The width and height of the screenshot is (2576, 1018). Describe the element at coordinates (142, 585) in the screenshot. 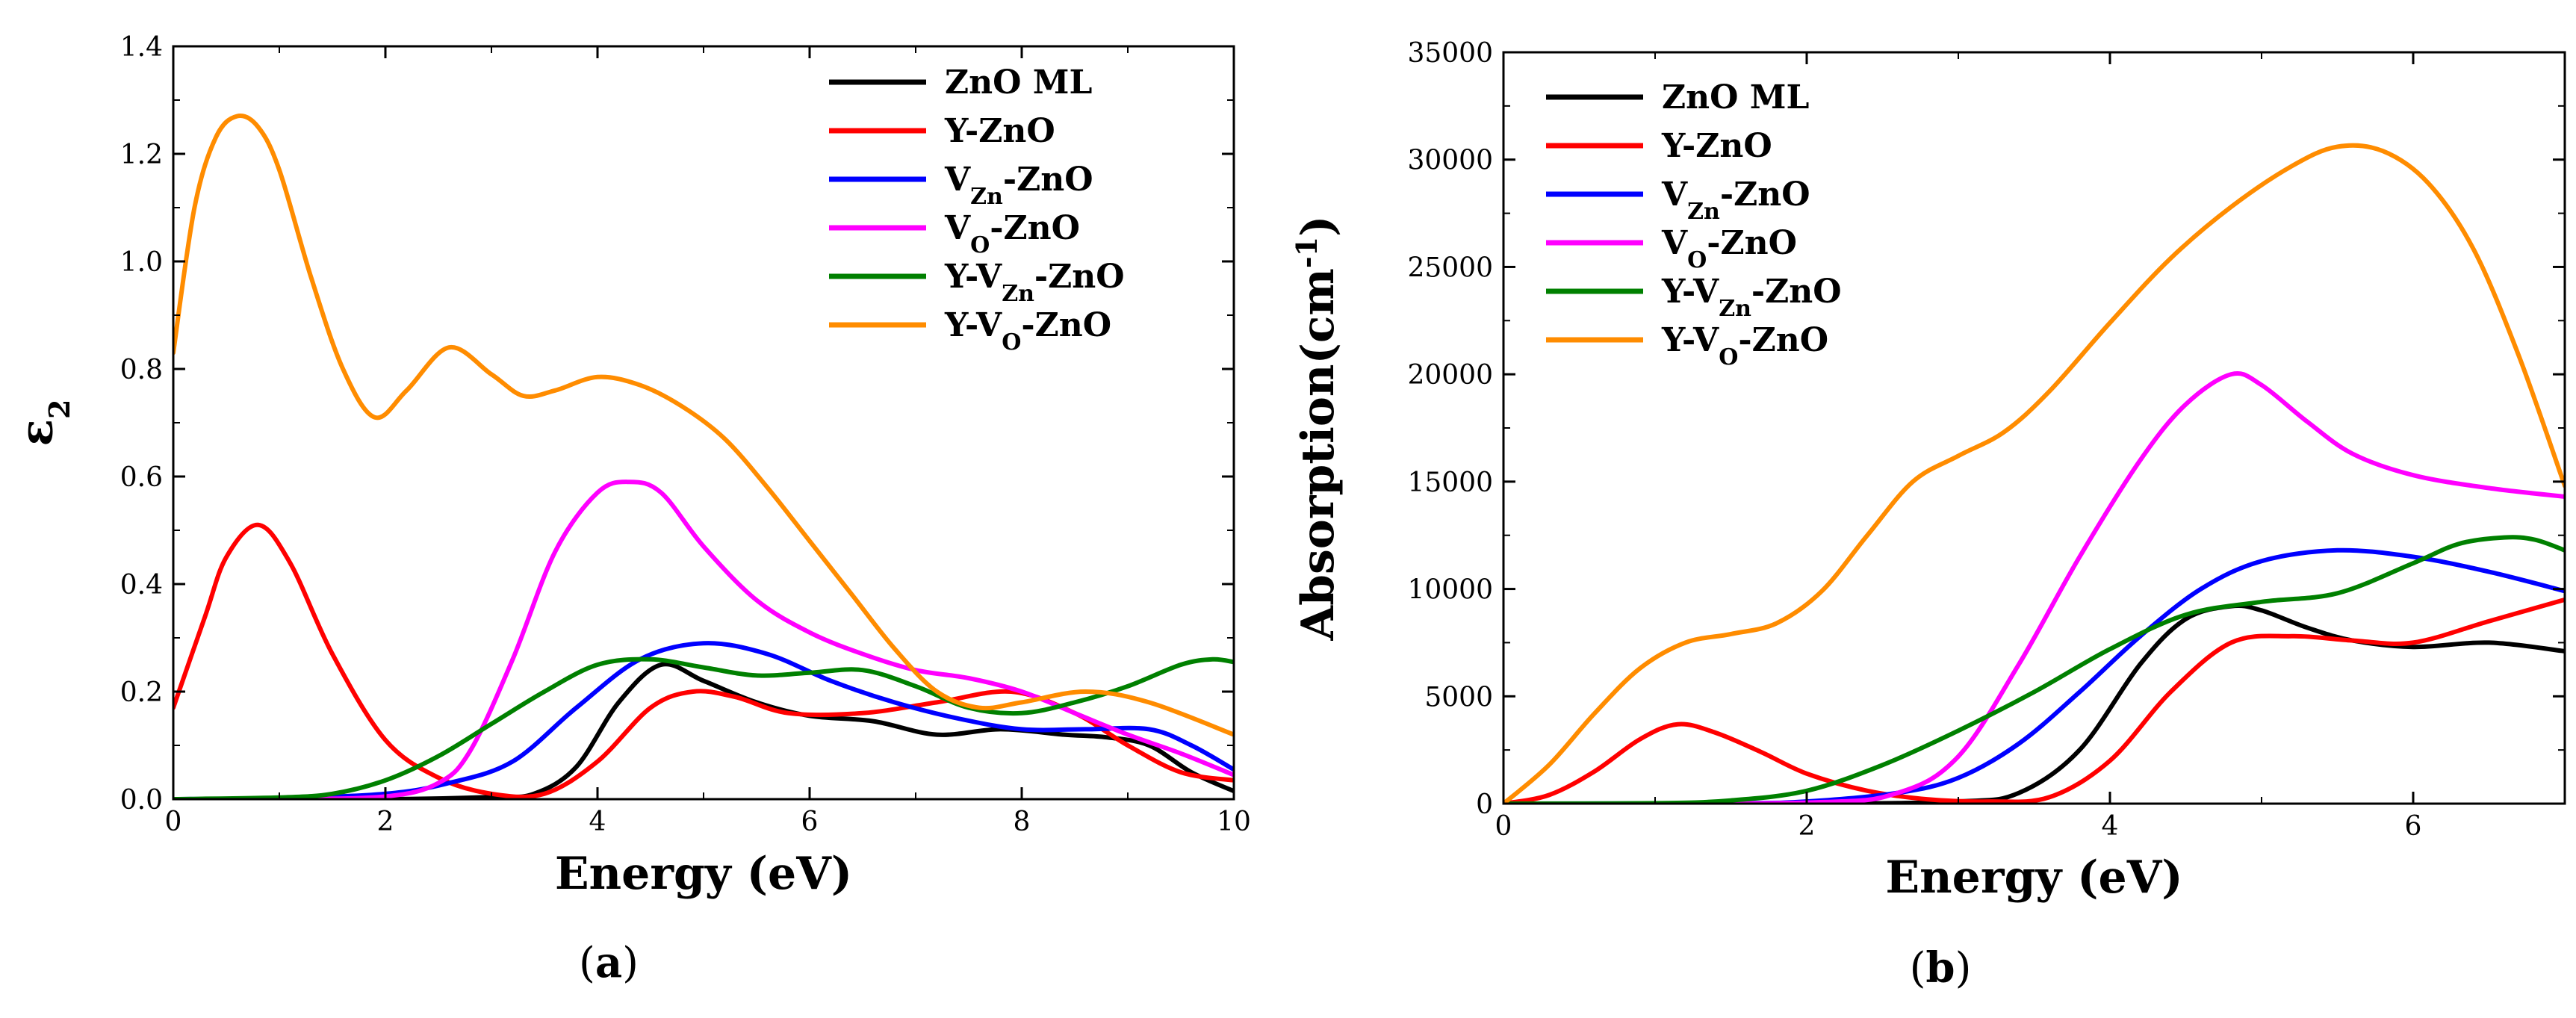

I see `y-tick-label: 0.4` at that location.